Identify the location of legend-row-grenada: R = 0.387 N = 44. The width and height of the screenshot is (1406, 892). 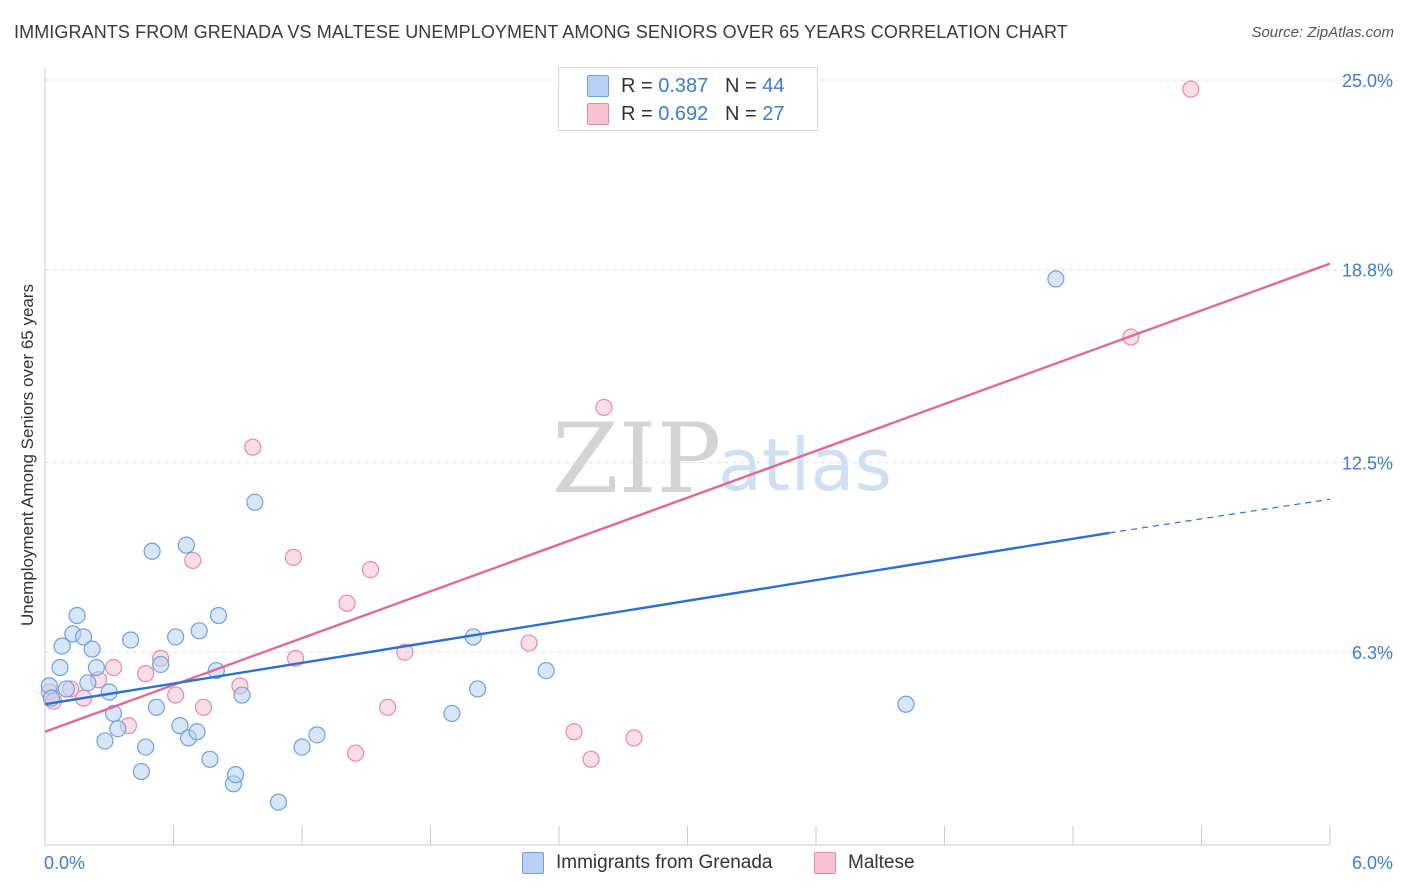
(685, 86).